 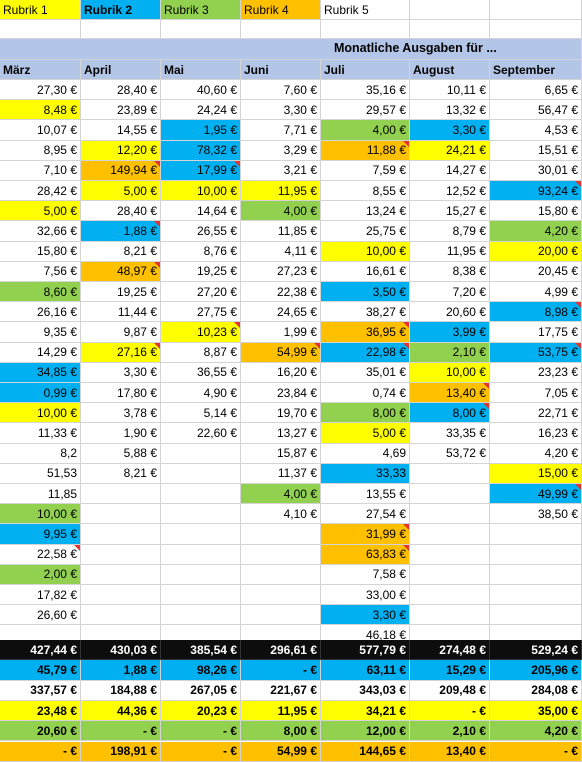 I want to click on data-cell: 8,00 €, so click(x=450, y=413).